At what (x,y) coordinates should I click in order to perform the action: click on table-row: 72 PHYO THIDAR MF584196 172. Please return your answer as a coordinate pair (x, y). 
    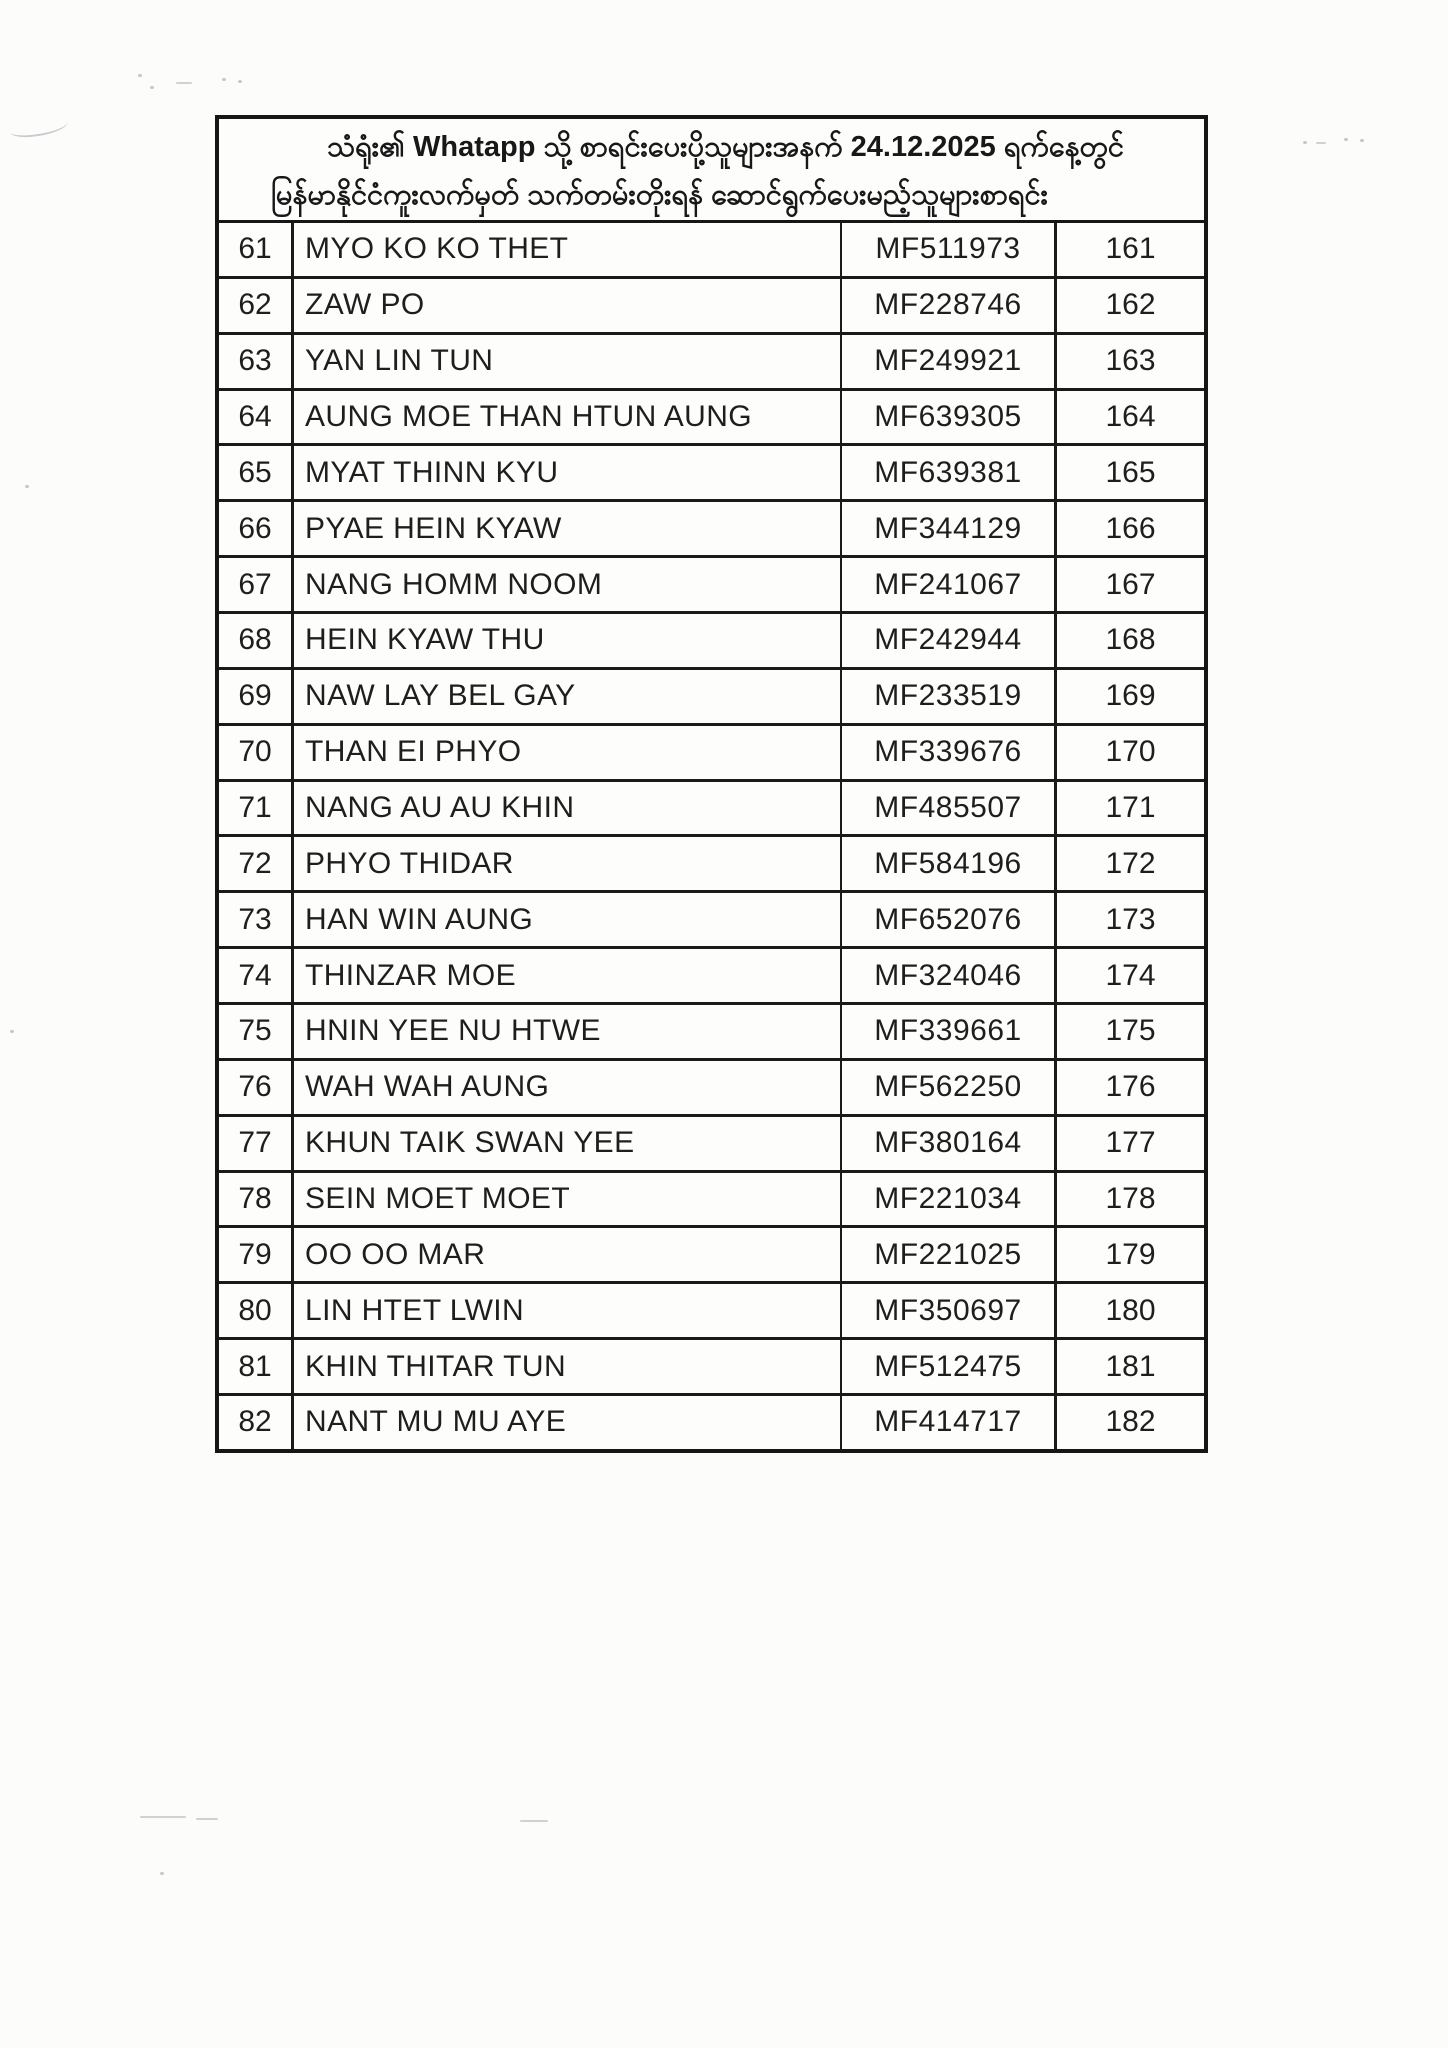
    Looking at the image, I should click on (711, 862).